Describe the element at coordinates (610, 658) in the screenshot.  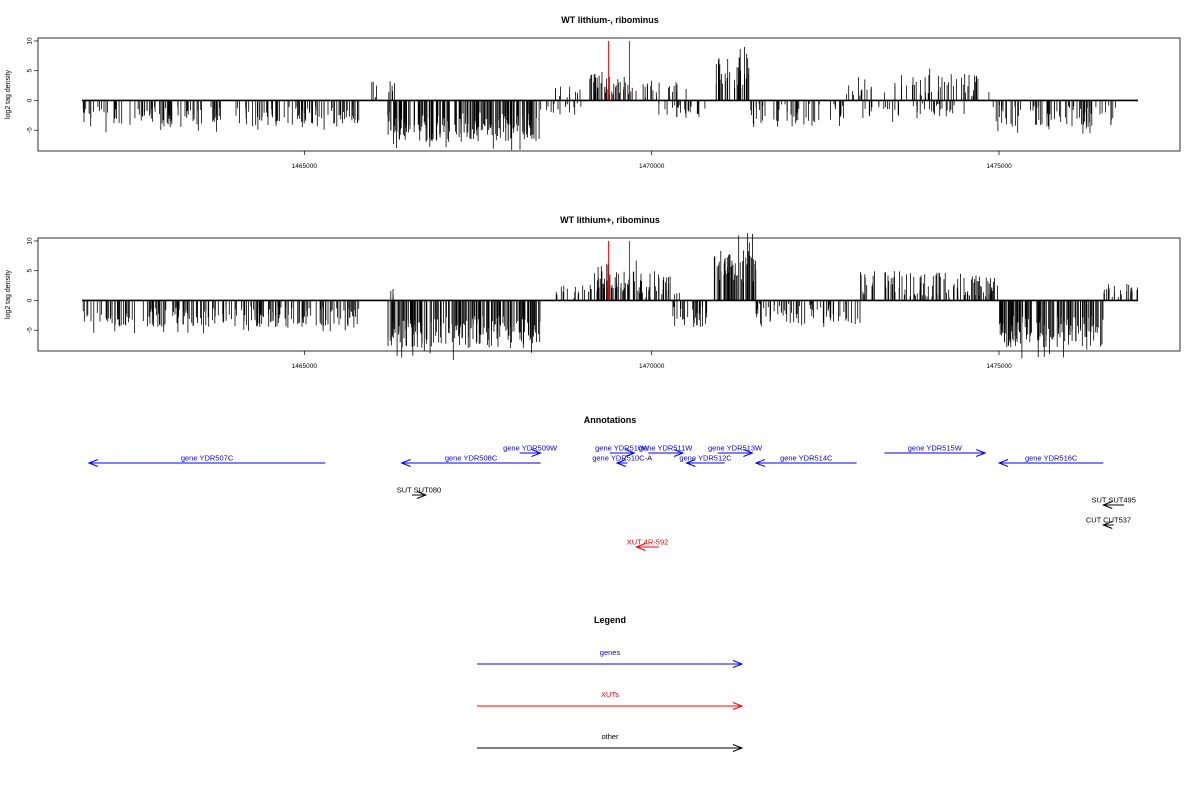
I see `legend-item: genes` at that location.